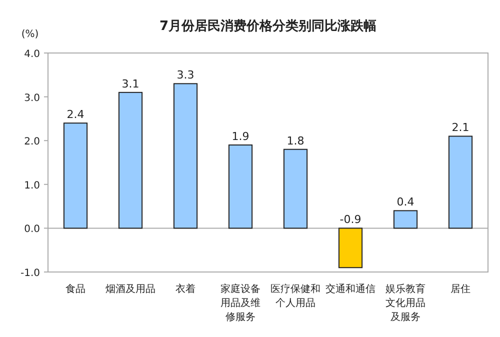 This screenshot has width=500, height=337. I want to click on data-label: 2.4, so click(75, 115).